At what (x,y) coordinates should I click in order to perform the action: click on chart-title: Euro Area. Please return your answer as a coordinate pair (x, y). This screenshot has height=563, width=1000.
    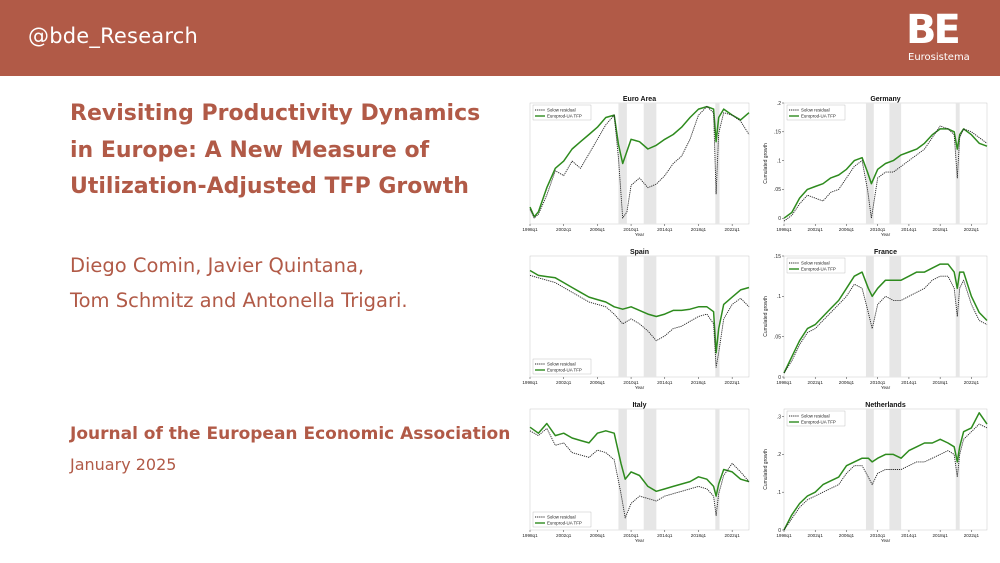
    Looking at the image, I should click on (639, 99).